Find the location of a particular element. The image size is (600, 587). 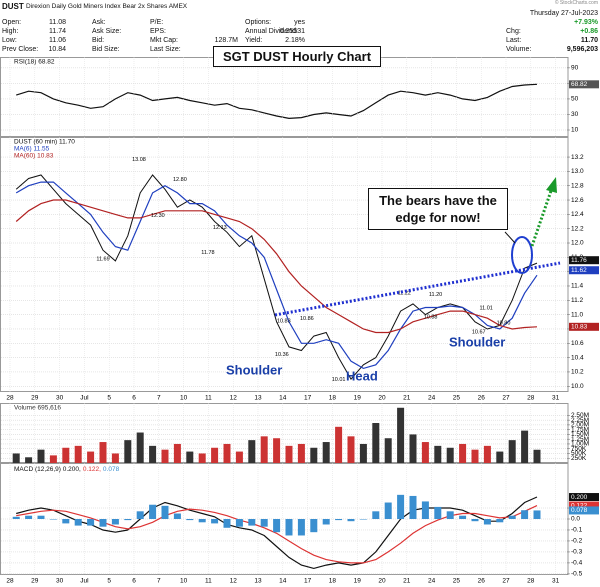

y-tick-label: 500K is located at coordinates (579, 453).